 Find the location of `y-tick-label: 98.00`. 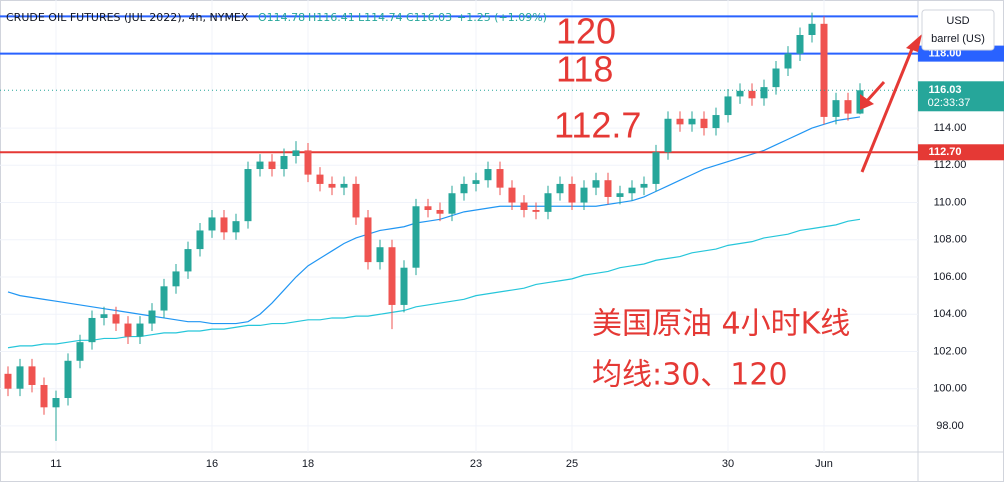

y-tick-label: 98.00 is located at coordinates (950, 426).